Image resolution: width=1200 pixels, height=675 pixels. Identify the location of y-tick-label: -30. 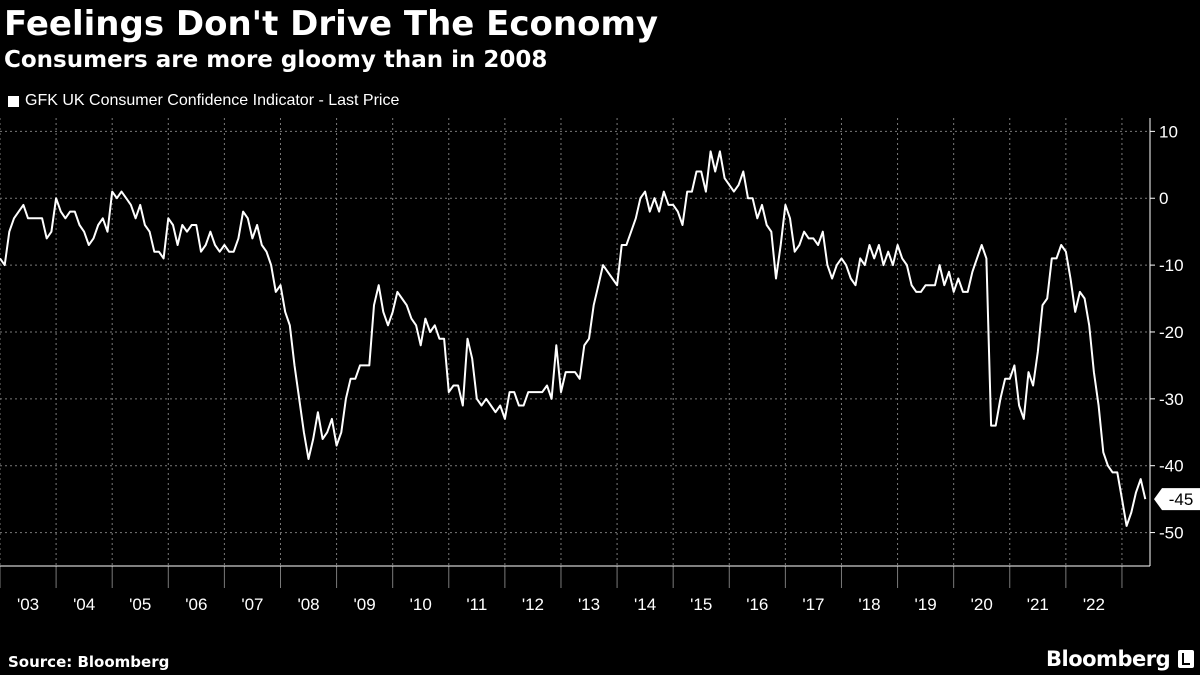
(1171, 399).